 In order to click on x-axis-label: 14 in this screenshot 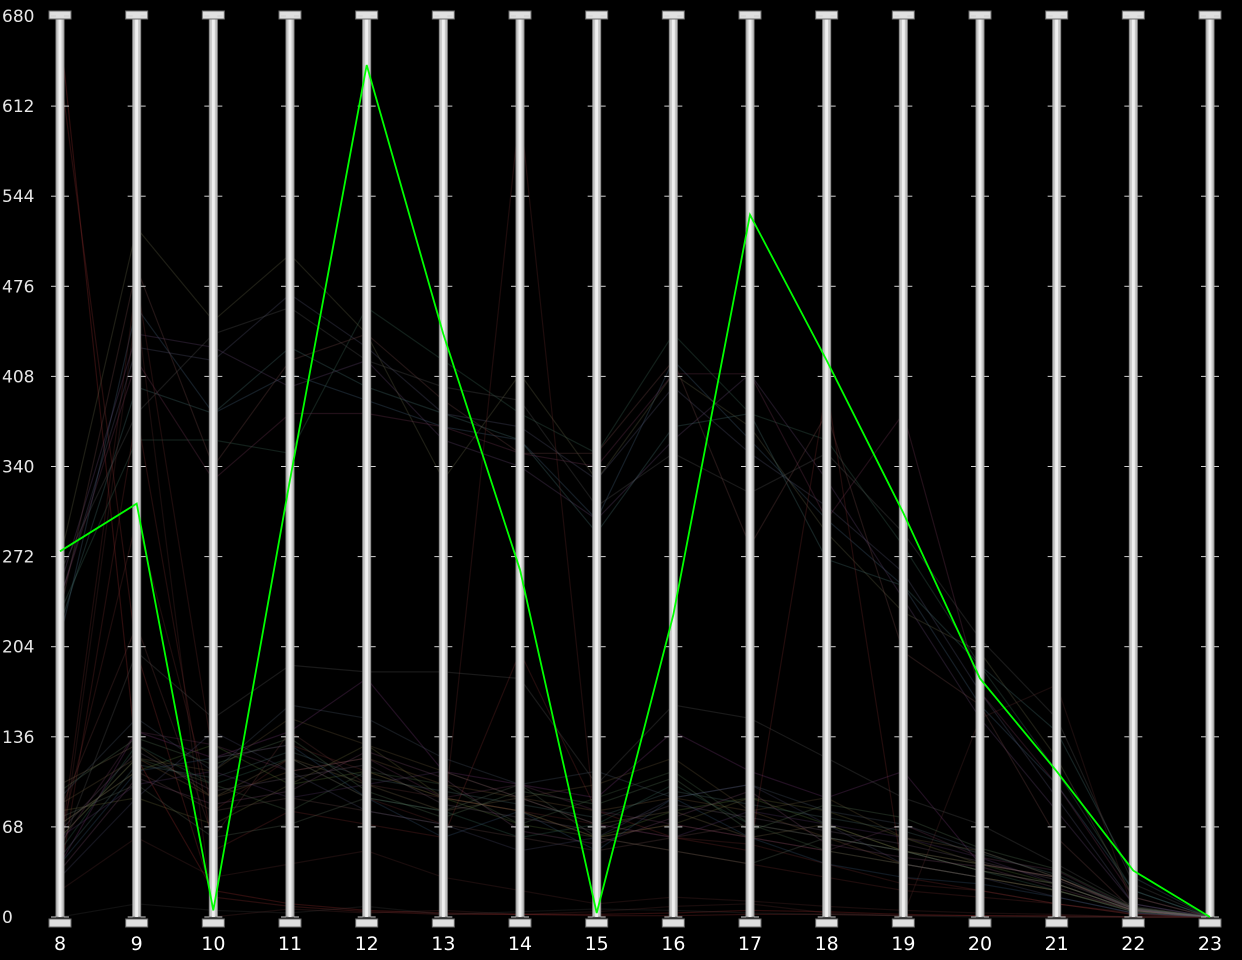, I will do `click(520, 944)`.